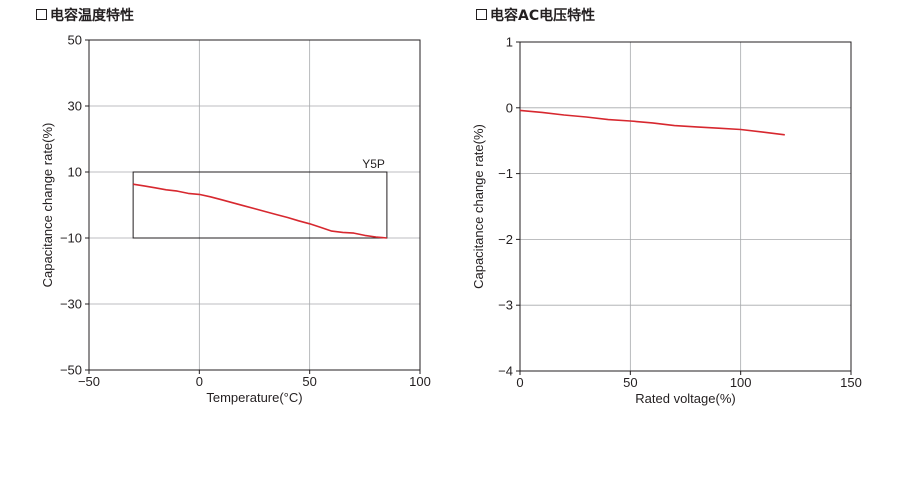 The width and height of the screenshot is (918, 477). Describe the element at coordinates (543, 16) in the screenshot. I see `chart2-title-text: 电容AC电压特性` at that location.